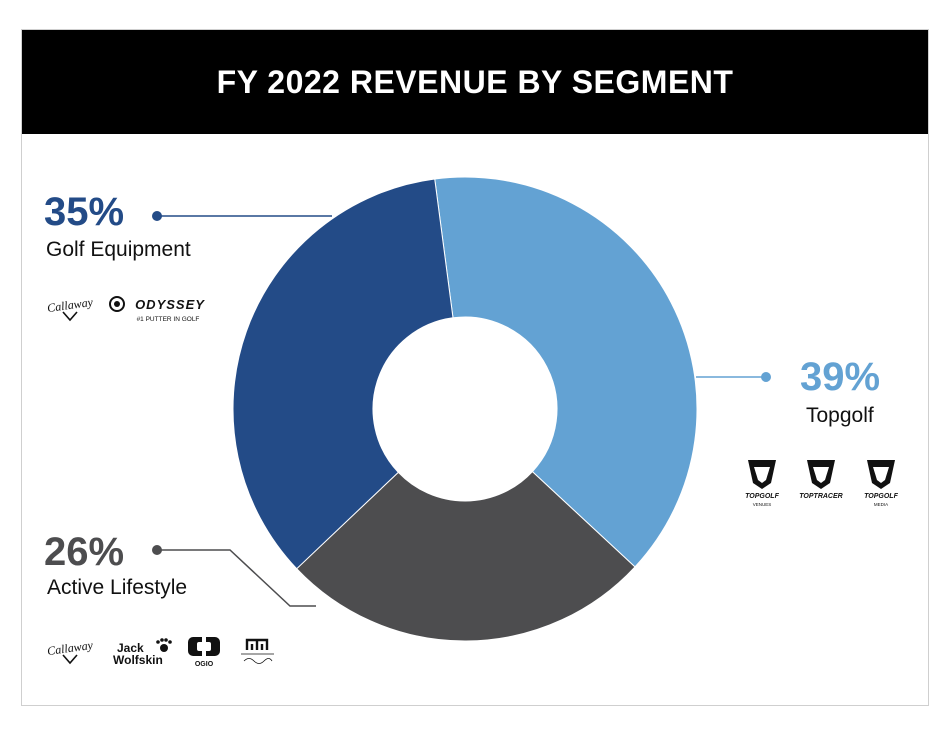 This screenshot has width=948, height=756. What do you see at coordinates (881, 496) in the screenshot?
I see `topgolf-media-name: TOPGOLF` at bounding box center [881, 496].